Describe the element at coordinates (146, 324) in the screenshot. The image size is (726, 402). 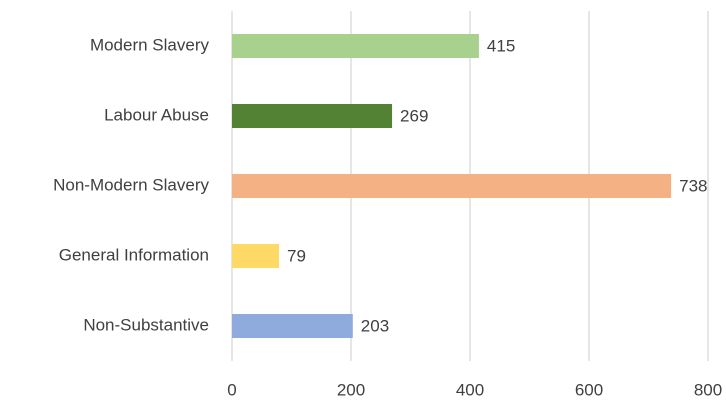
I see `y-tick-label: Non-Substantive` at that location.